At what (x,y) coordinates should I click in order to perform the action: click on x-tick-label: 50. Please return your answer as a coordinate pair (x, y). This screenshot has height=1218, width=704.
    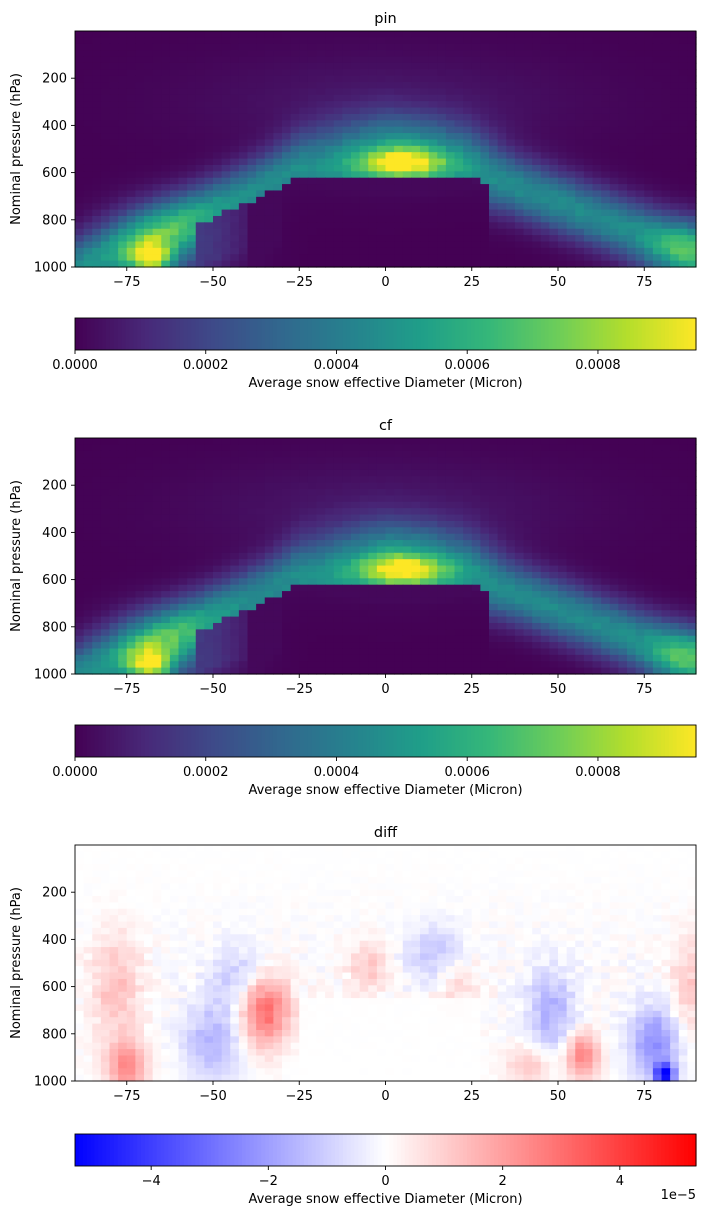
    Looking at the image, I should click on (558, 282).